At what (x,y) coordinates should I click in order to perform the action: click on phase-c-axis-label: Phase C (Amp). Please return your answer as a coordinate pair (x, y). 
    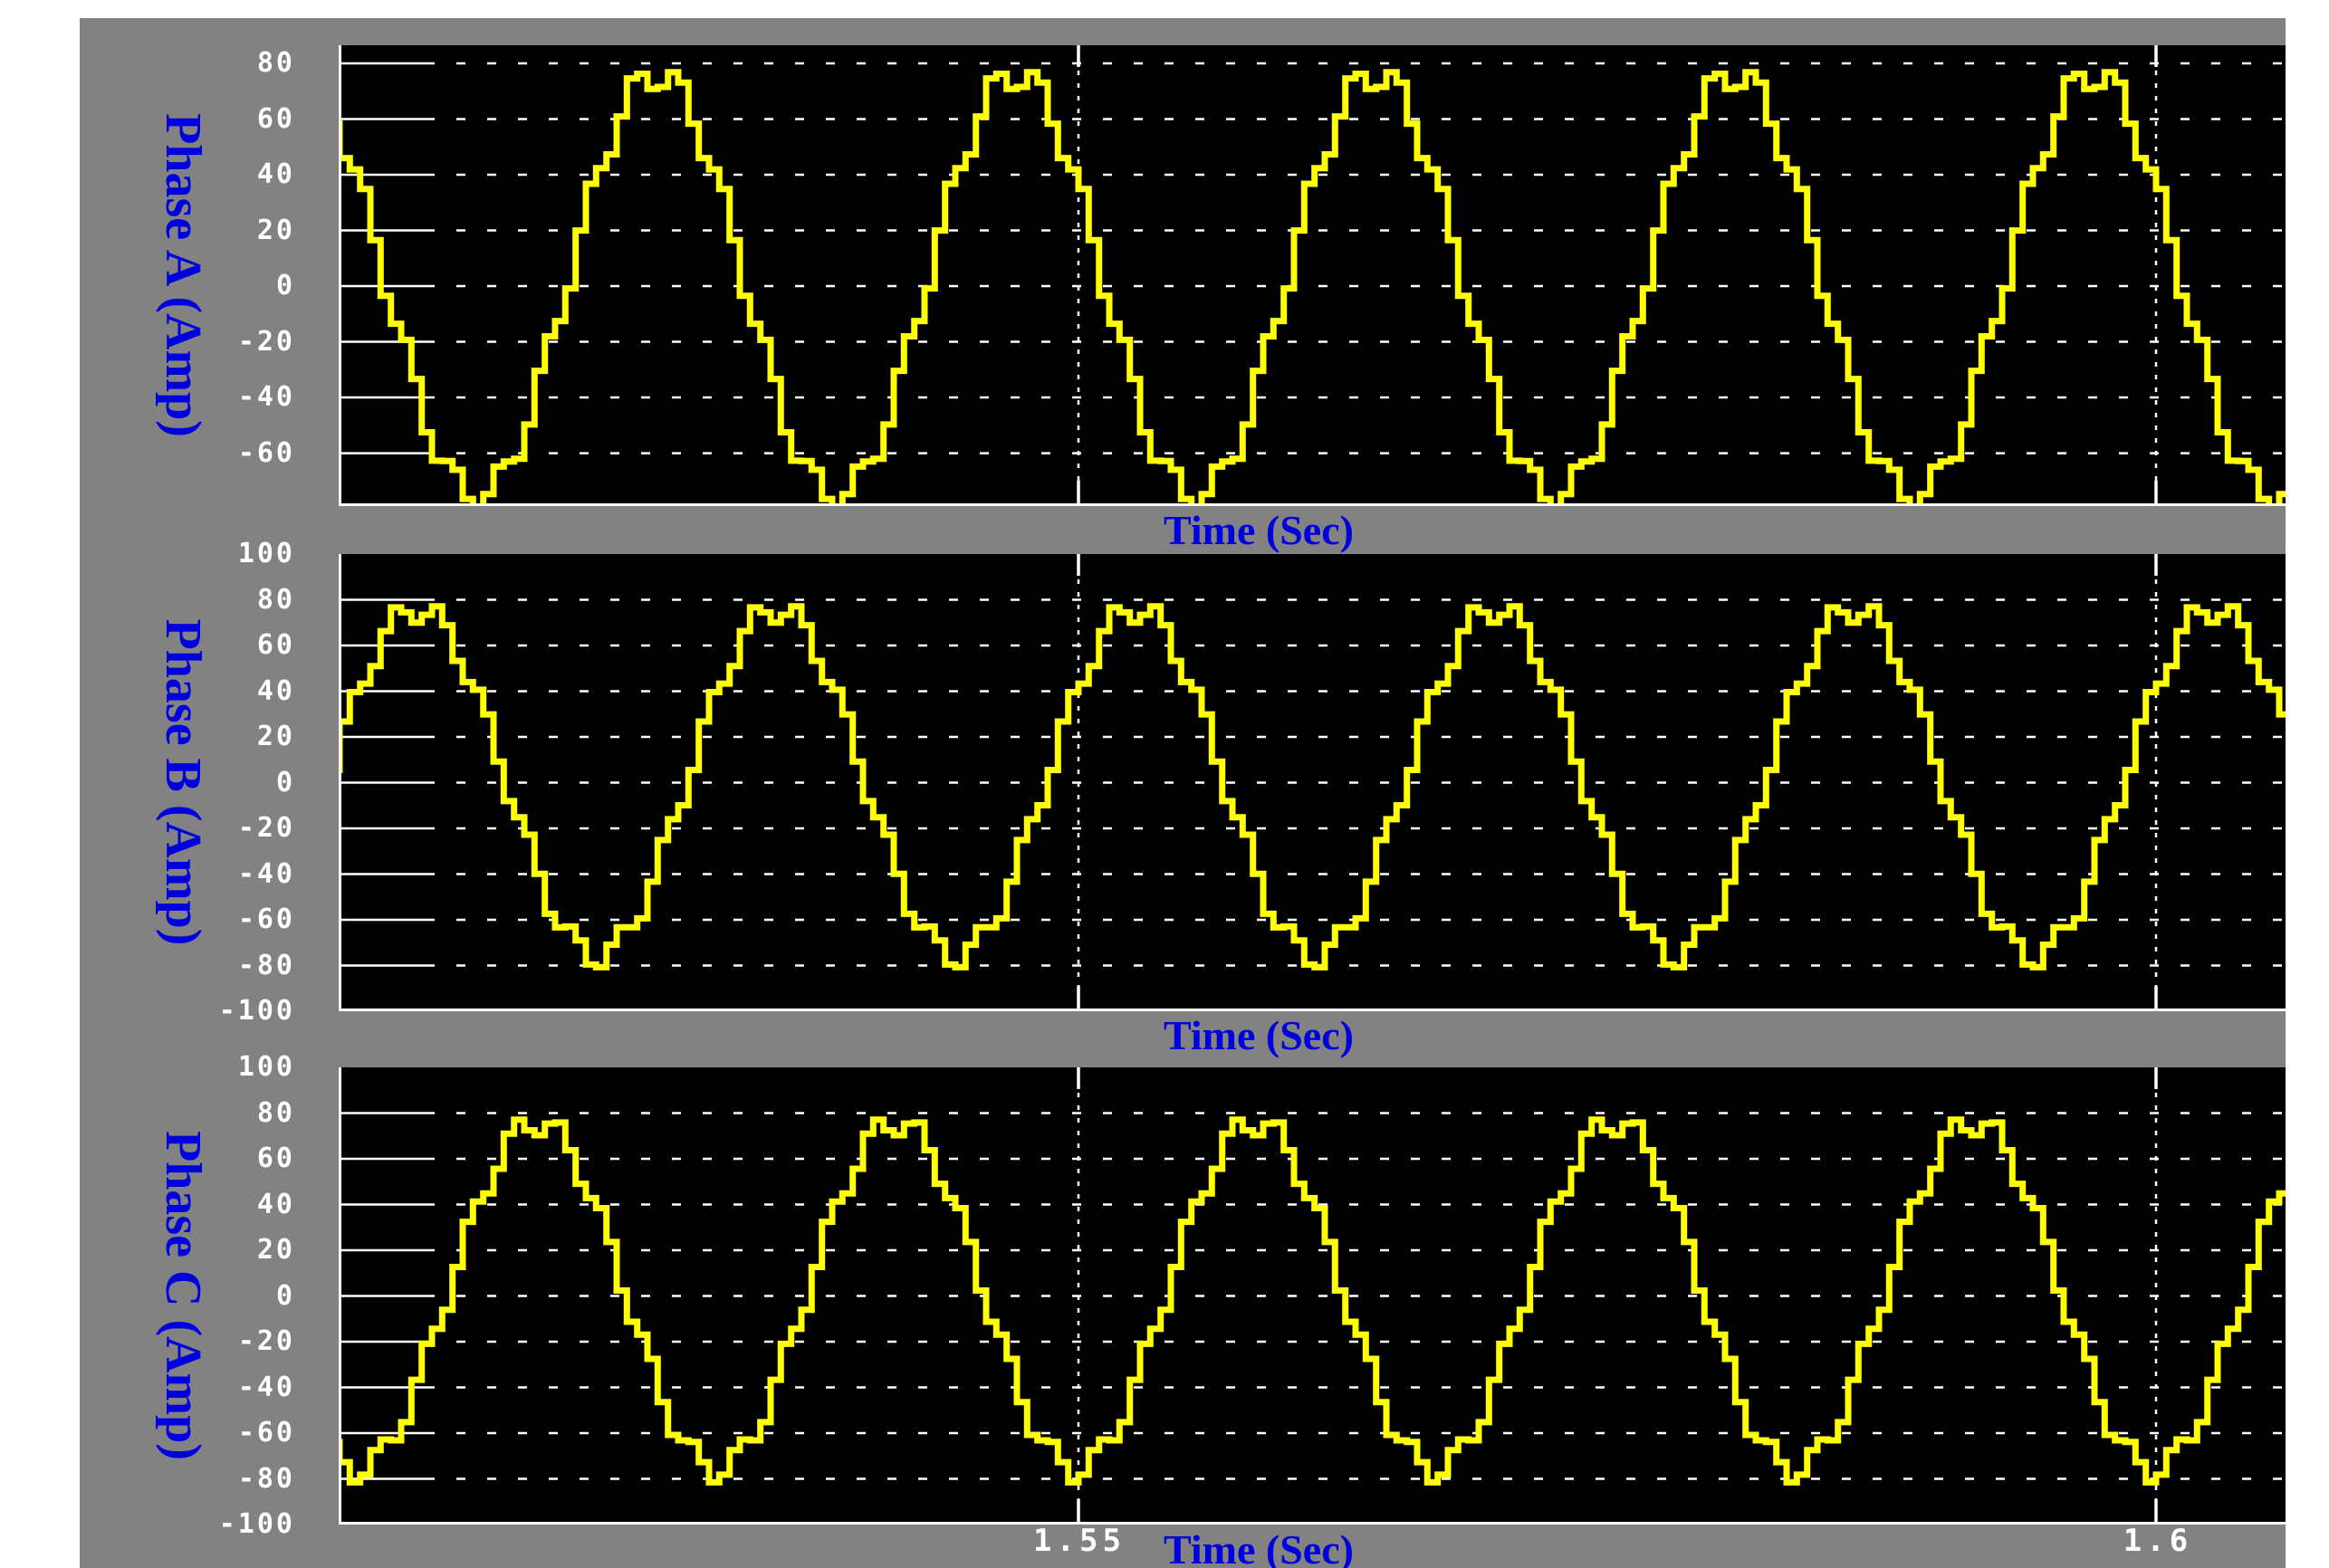
    Looking at the image, I should click on (183, 1295).